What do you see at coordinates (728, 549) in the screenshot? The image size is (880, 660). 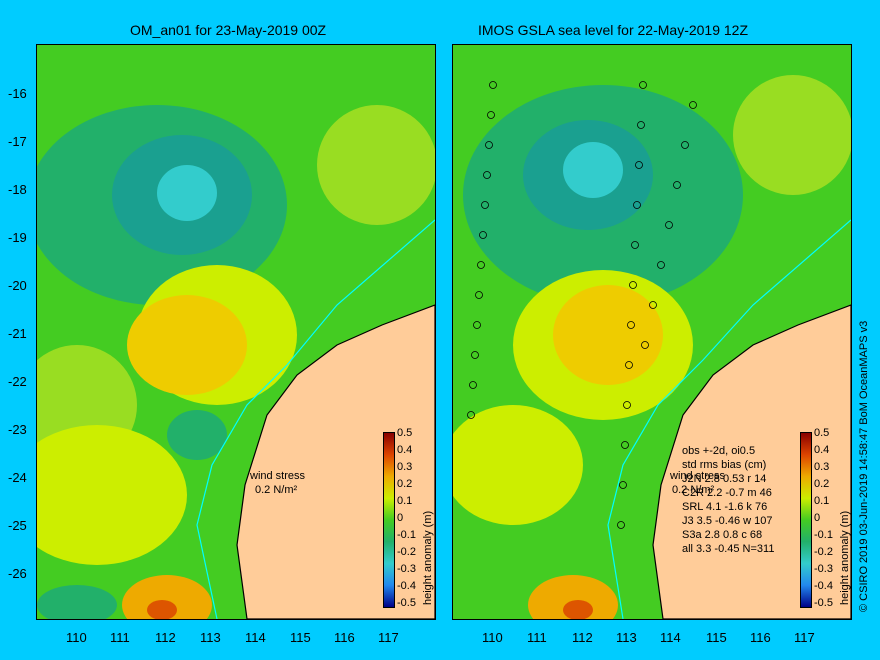 I see `stats-row: all 3.3 -0.45 N=311` at bounding box center [728, 549].